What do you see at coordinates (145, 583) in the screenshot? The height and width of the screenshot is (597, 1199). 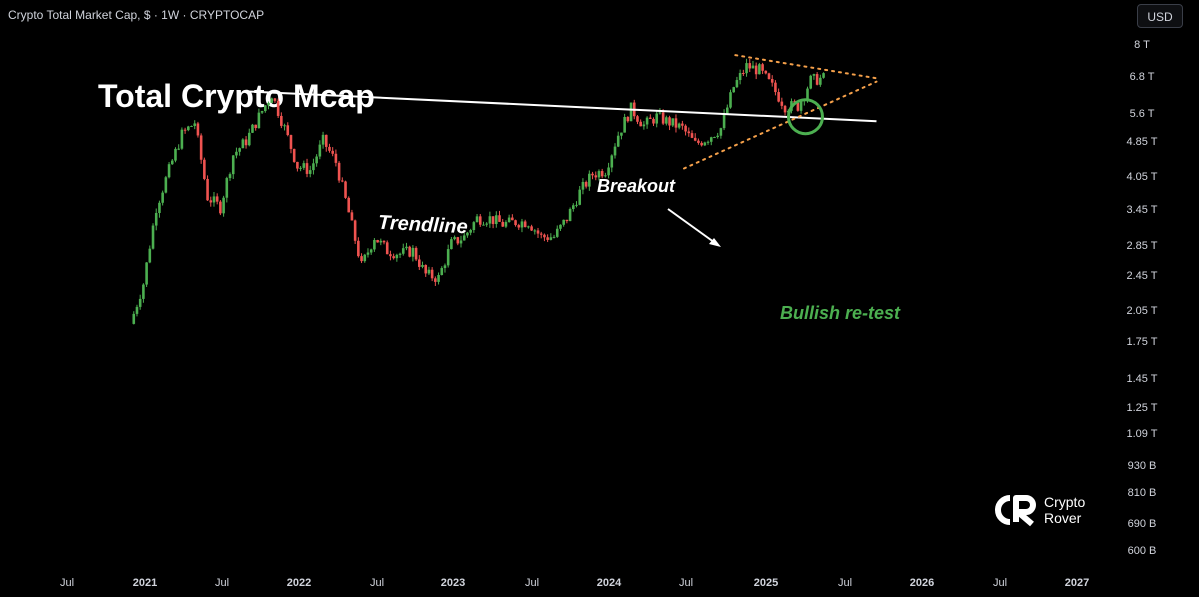 I see `x-tick-label: 2021` at bounding box center [145, 583].